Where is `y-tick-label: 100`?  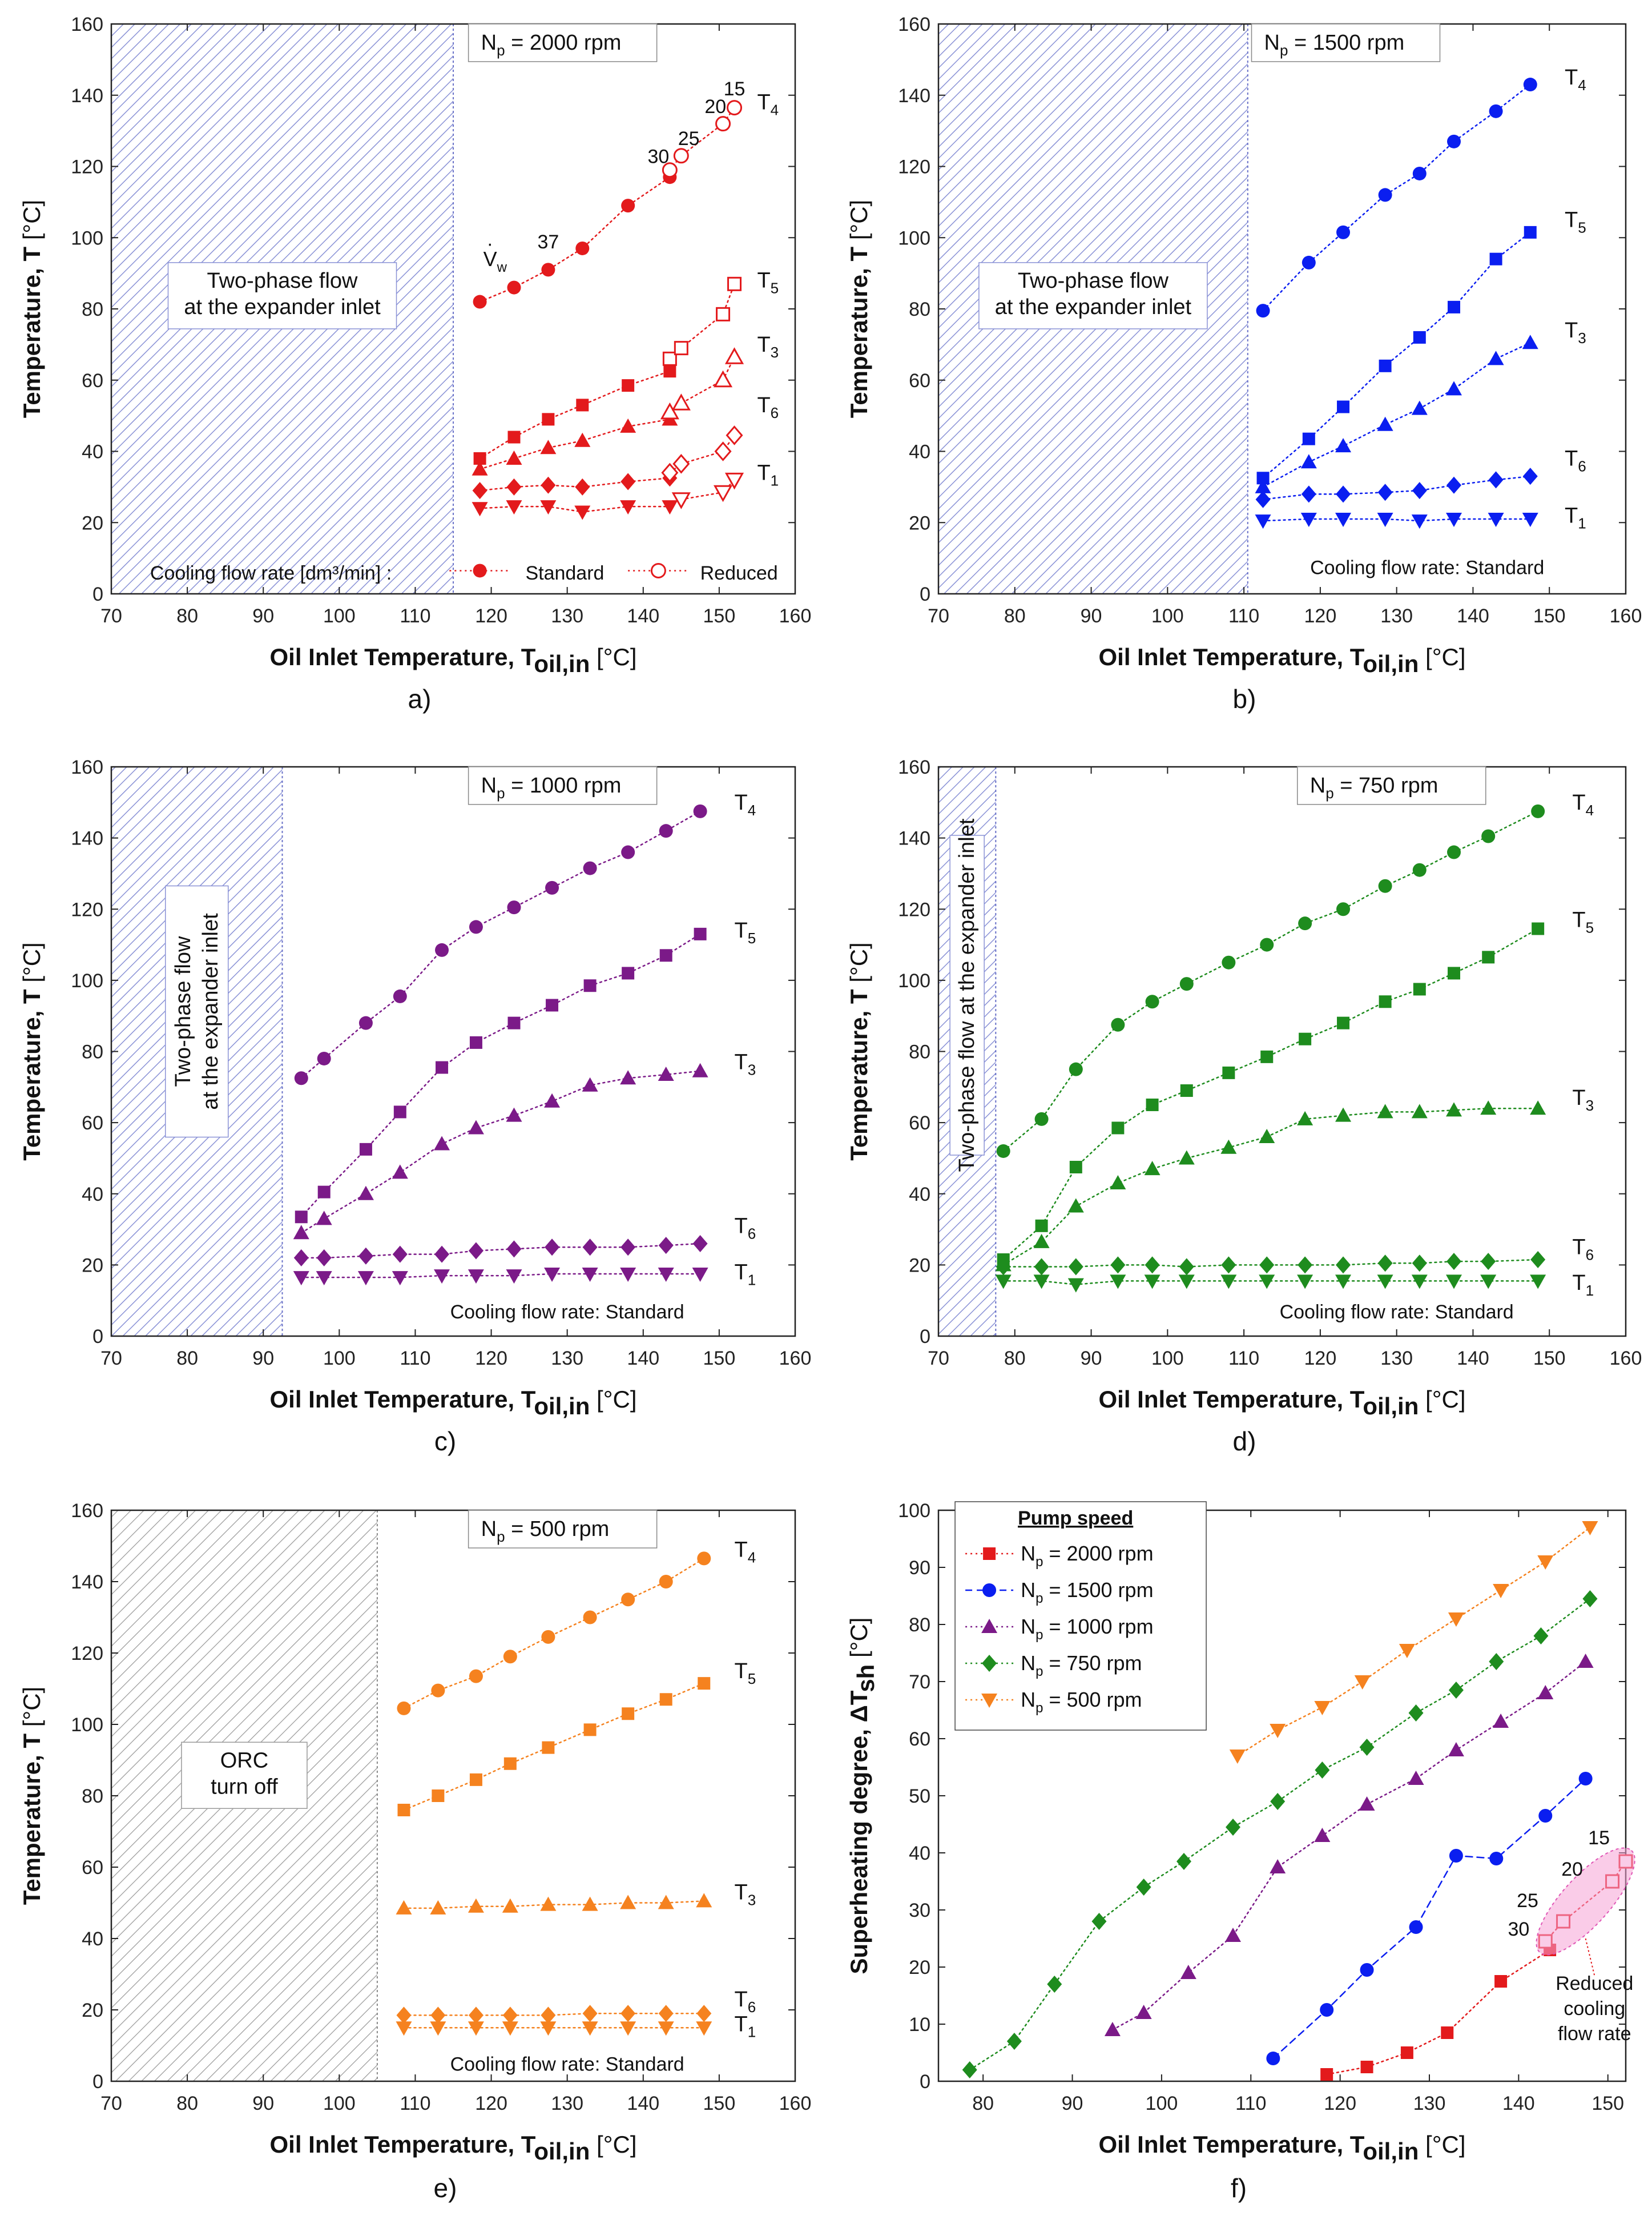 y-tick-label: 100 is located at coordinates (914, 1511).